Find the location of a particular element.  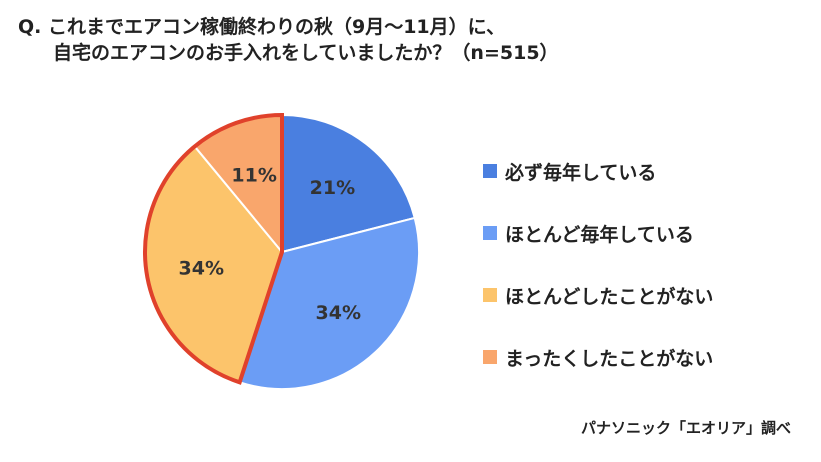

legend-label: 必ず毎年している is located at coordinates (581, 172).